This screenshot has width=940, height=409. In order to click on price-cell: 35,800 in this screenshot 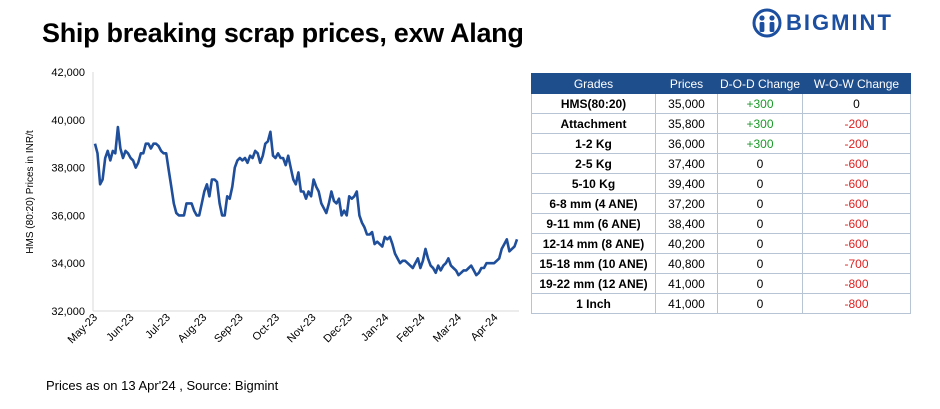, I will do `click(686, 123)`.